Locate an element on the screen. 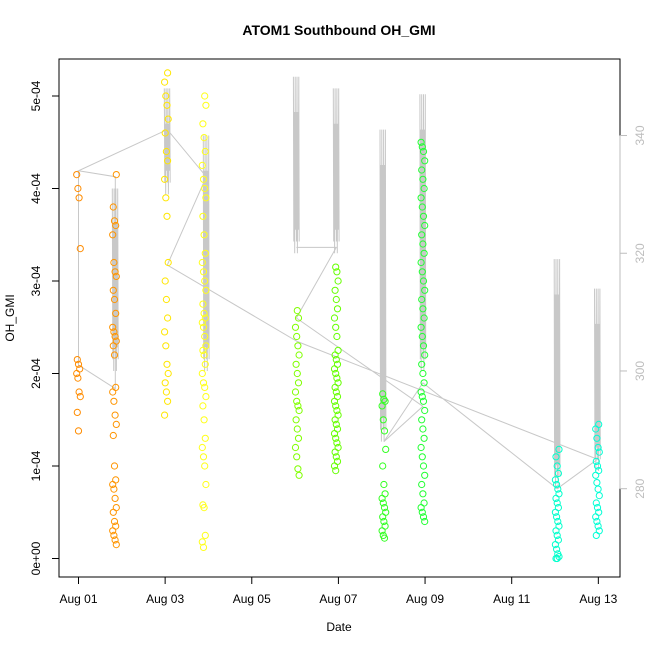 The height and width of the screenshot is (650, 650). temperature-spike is located at coordinates (597, 380).